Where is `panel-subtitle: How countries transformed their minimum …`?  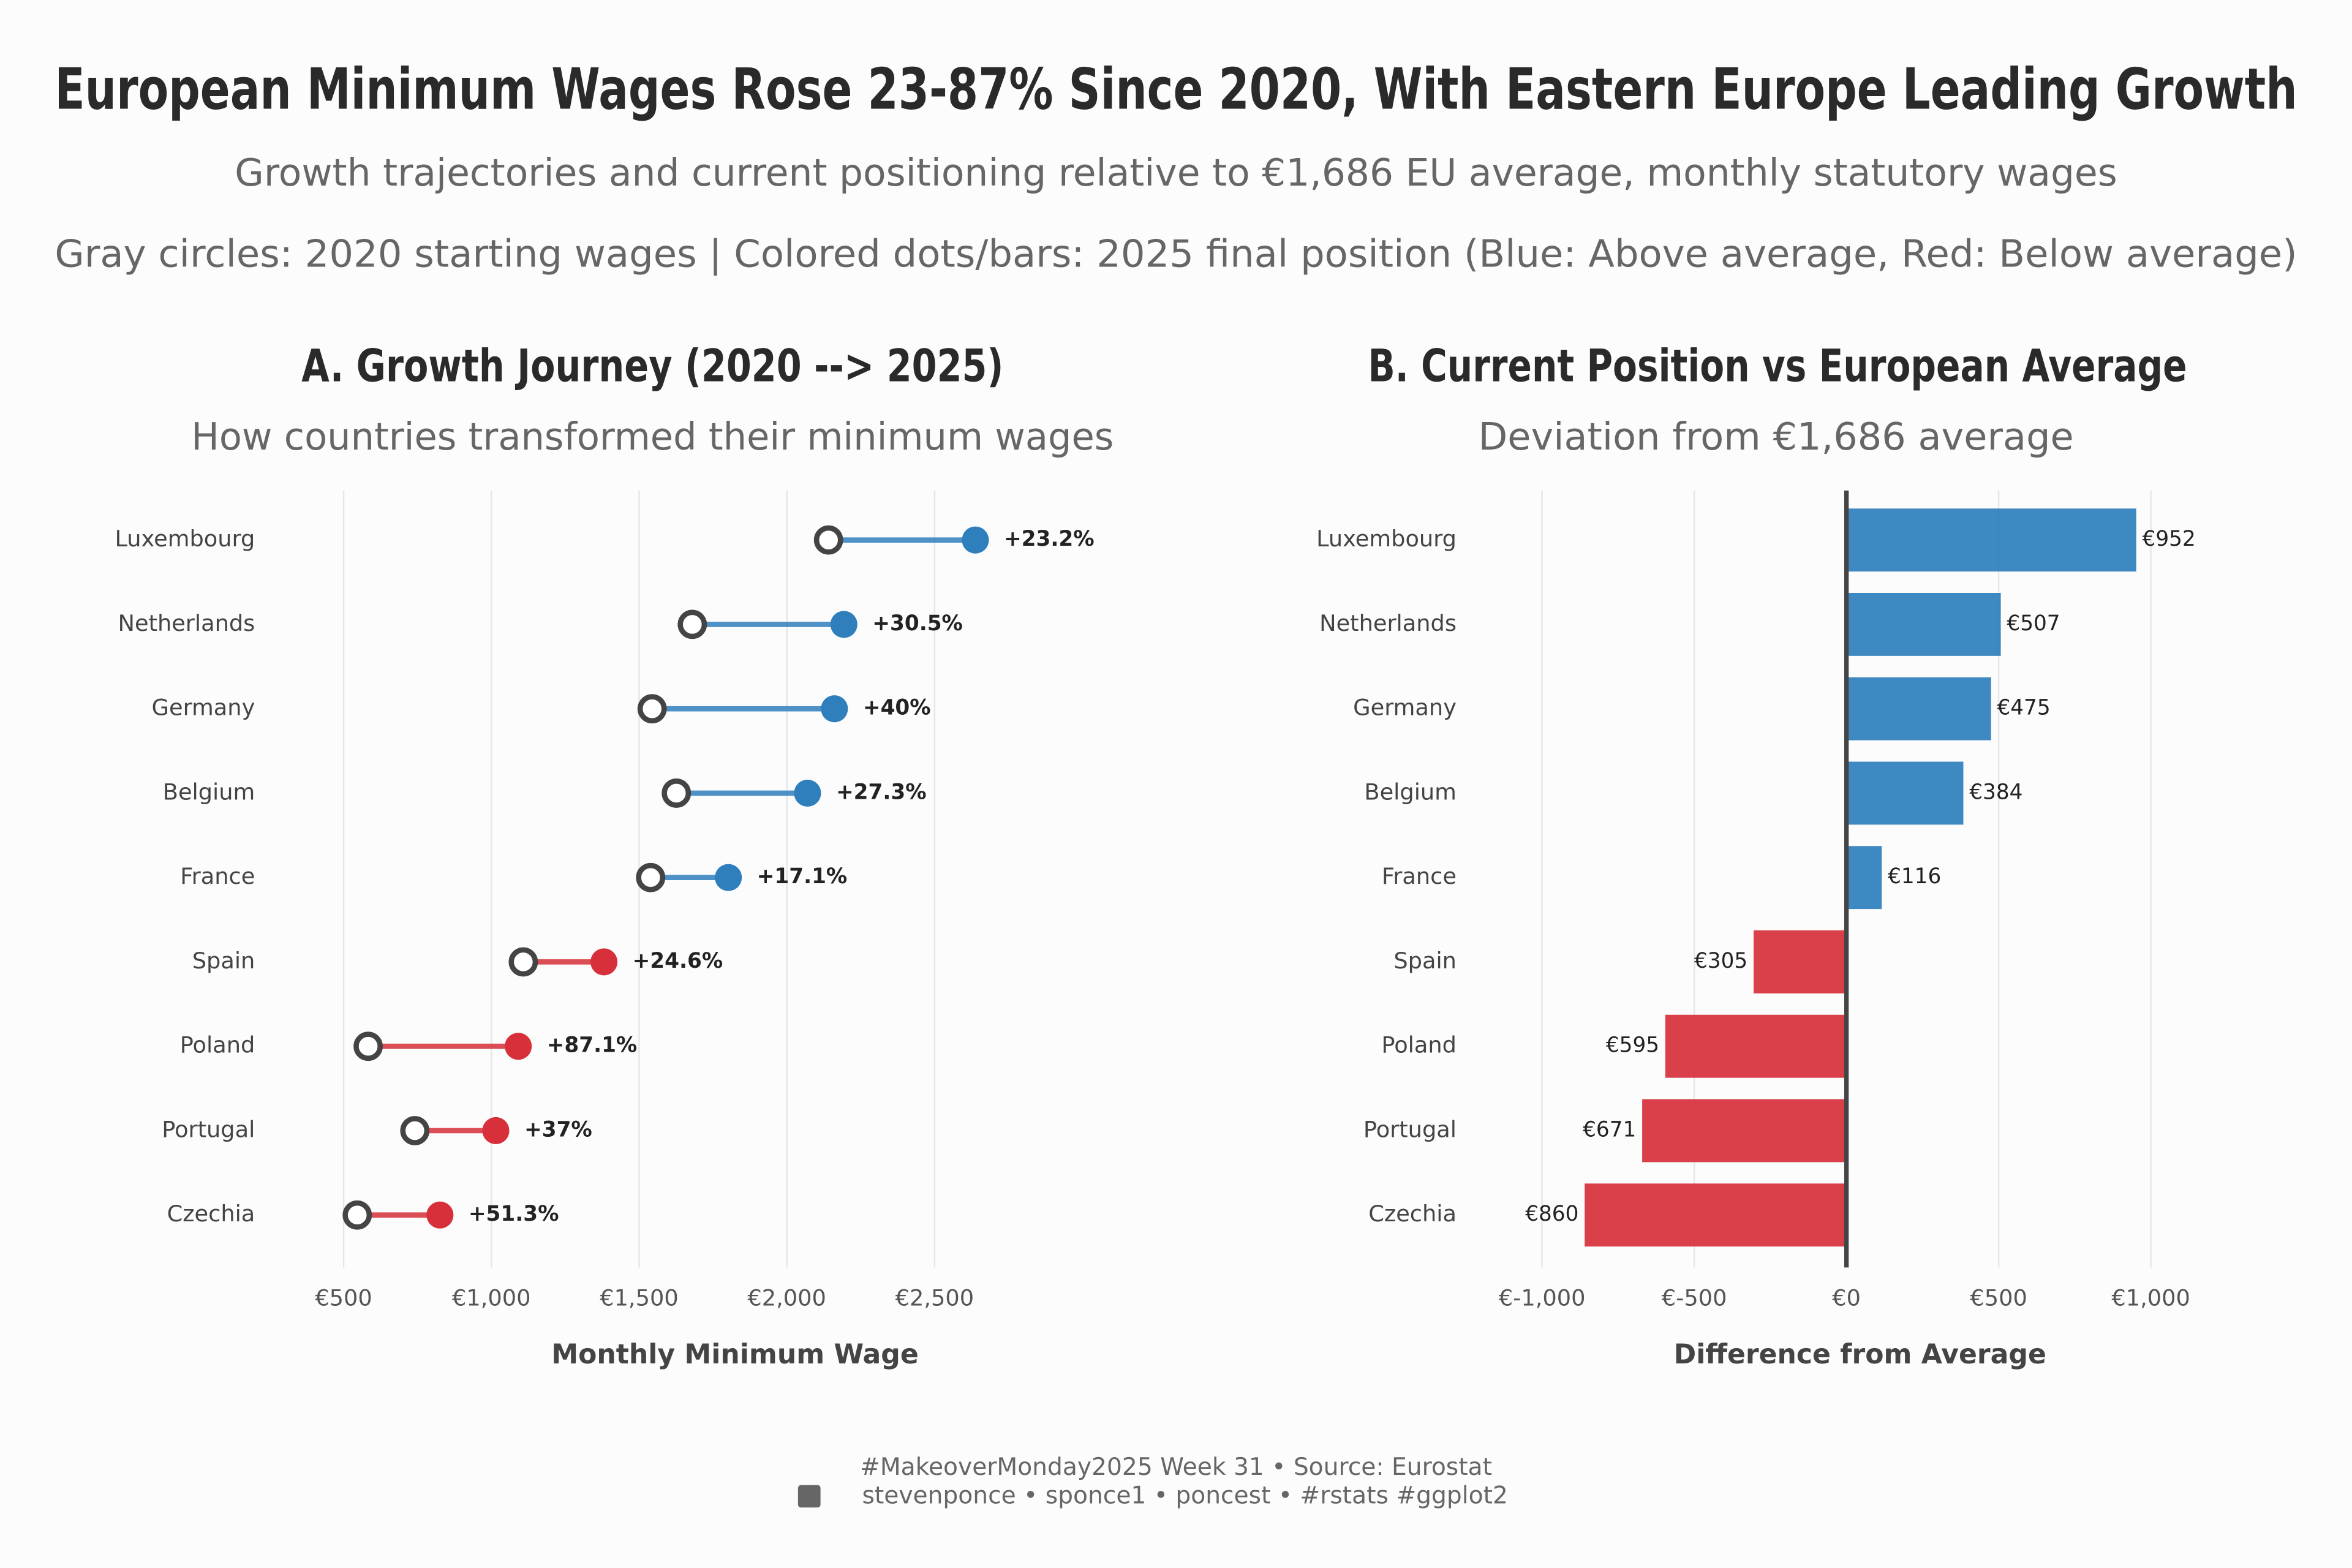
panel-subtitle: How countries transformed their minimum … is located at coordinates (652, 437).